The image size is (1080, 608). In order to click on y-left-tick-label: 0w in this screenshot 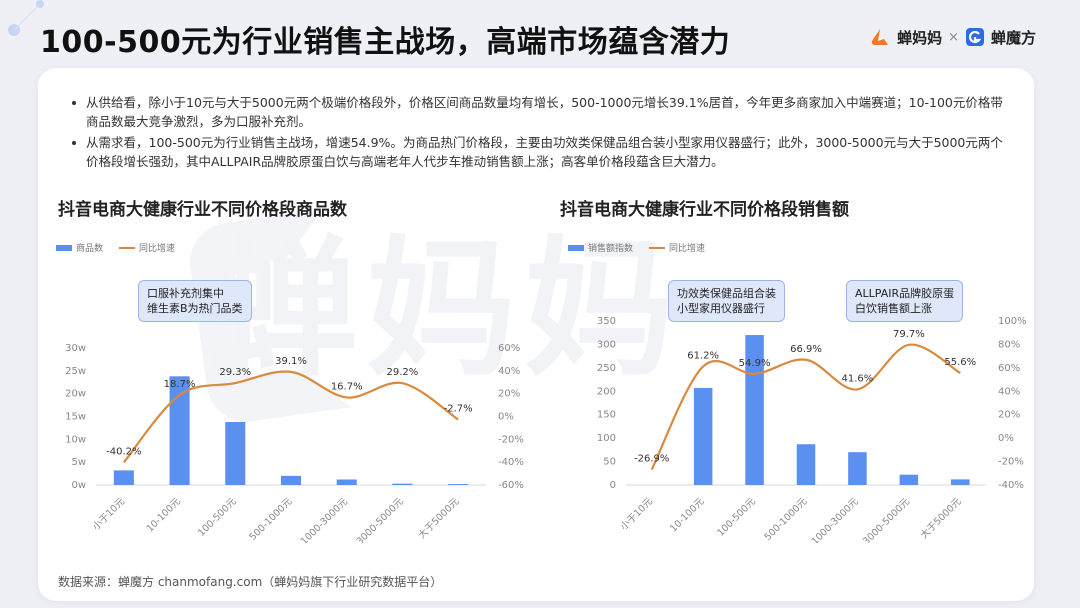, I will do `click(78, 485)`.